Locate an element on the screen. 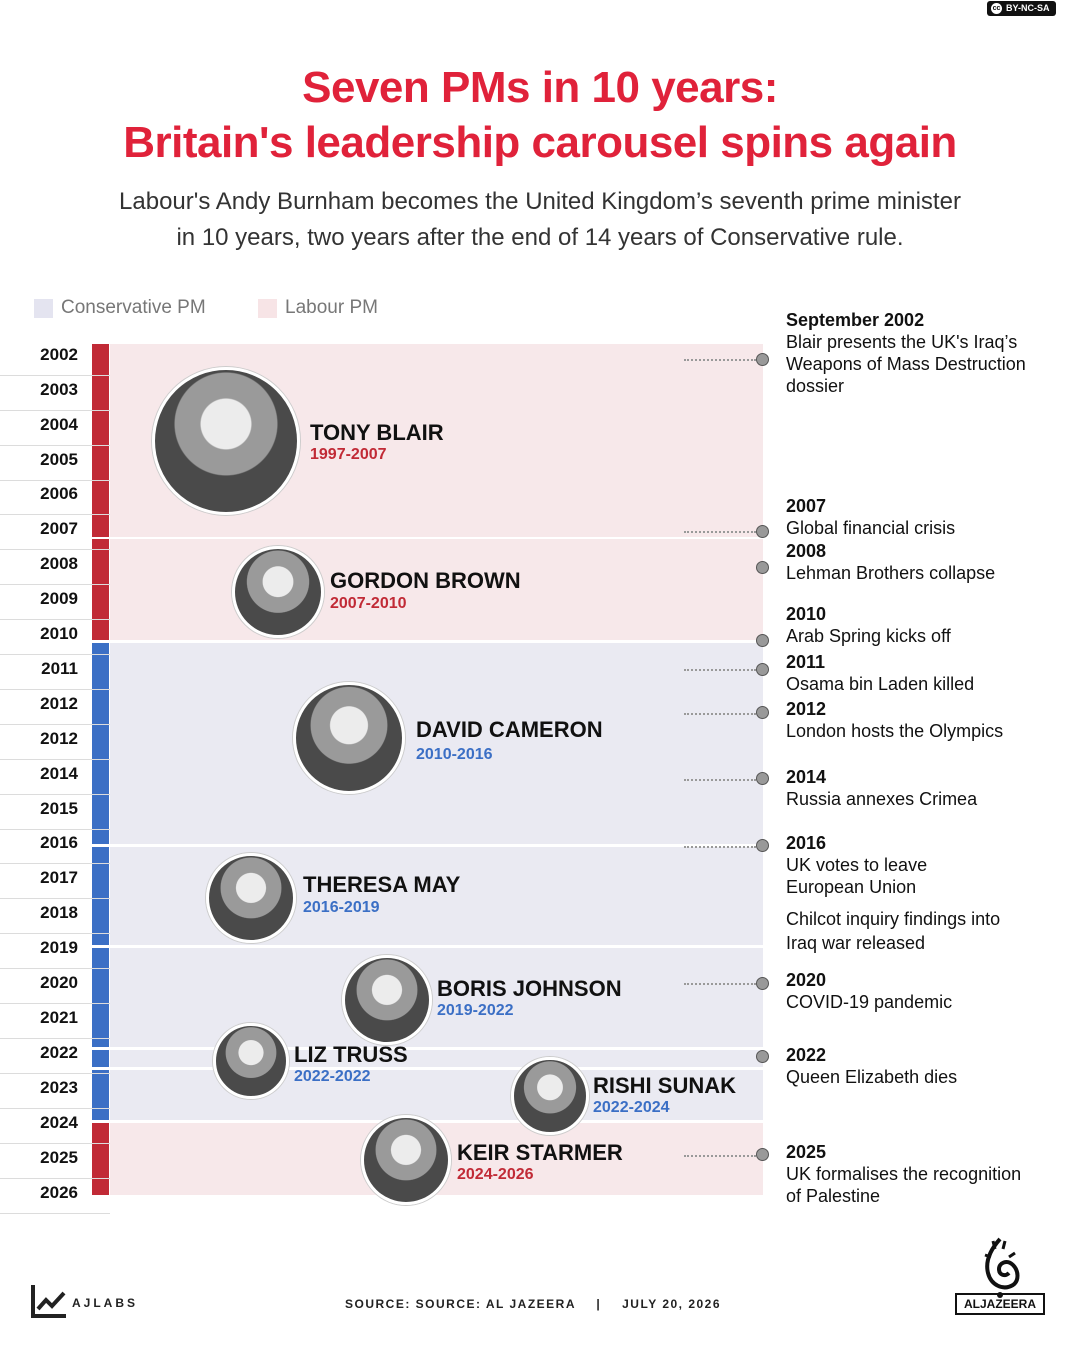 This screenshot has height=1350, width=1080. year-label: 2002 is located at coordinates (59, 354).